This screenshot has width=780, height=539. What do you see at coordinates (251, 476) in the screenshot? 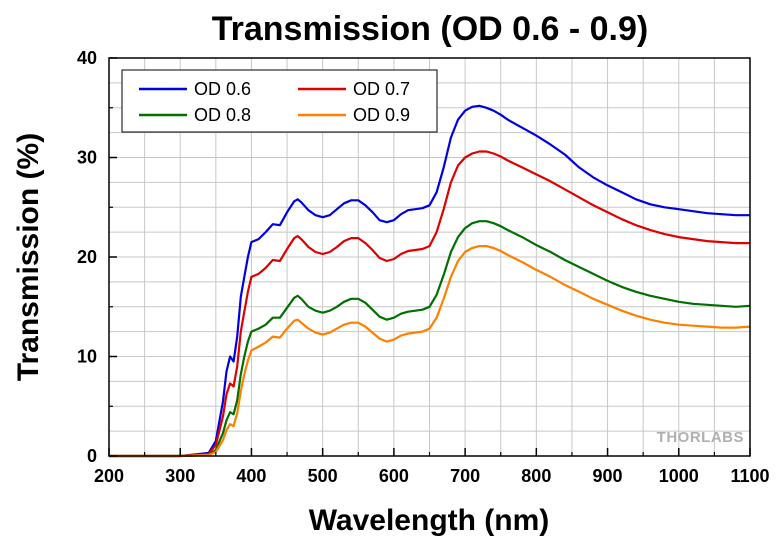
I see `x-tick-label: 400` at bounding box center [251, 476].